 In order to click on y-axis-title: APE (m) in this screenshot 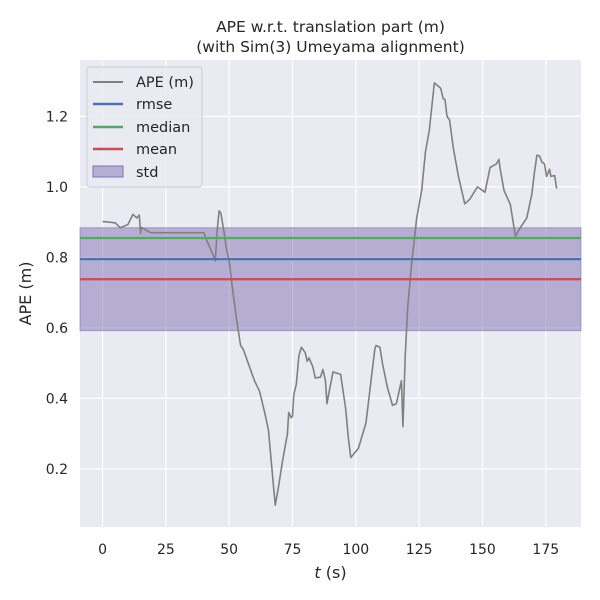, I will do `click(25, 294)`.